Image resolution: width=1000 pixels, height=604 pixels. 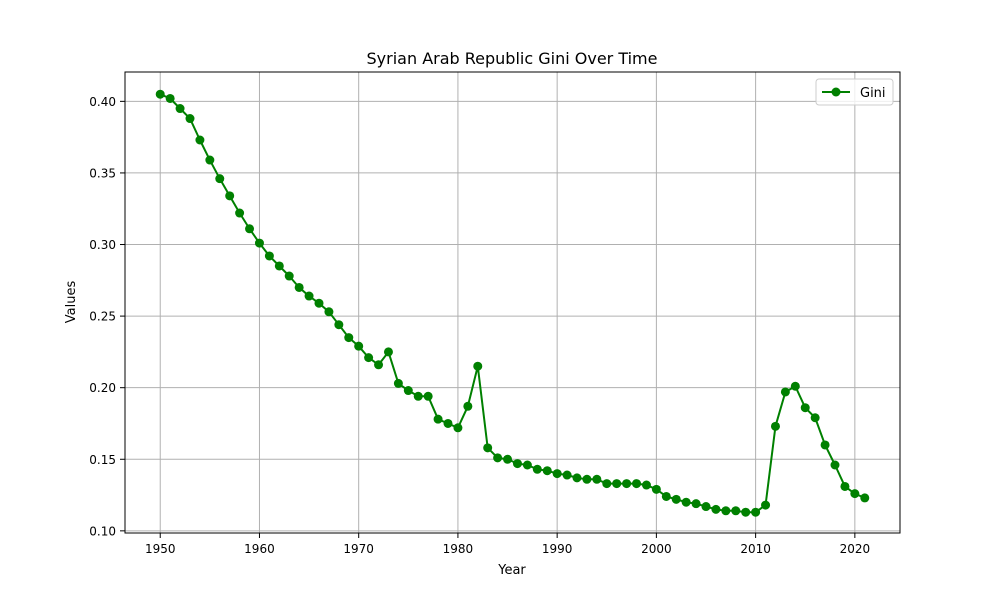 I want to click on legend-box, so click(x=854, y=92).